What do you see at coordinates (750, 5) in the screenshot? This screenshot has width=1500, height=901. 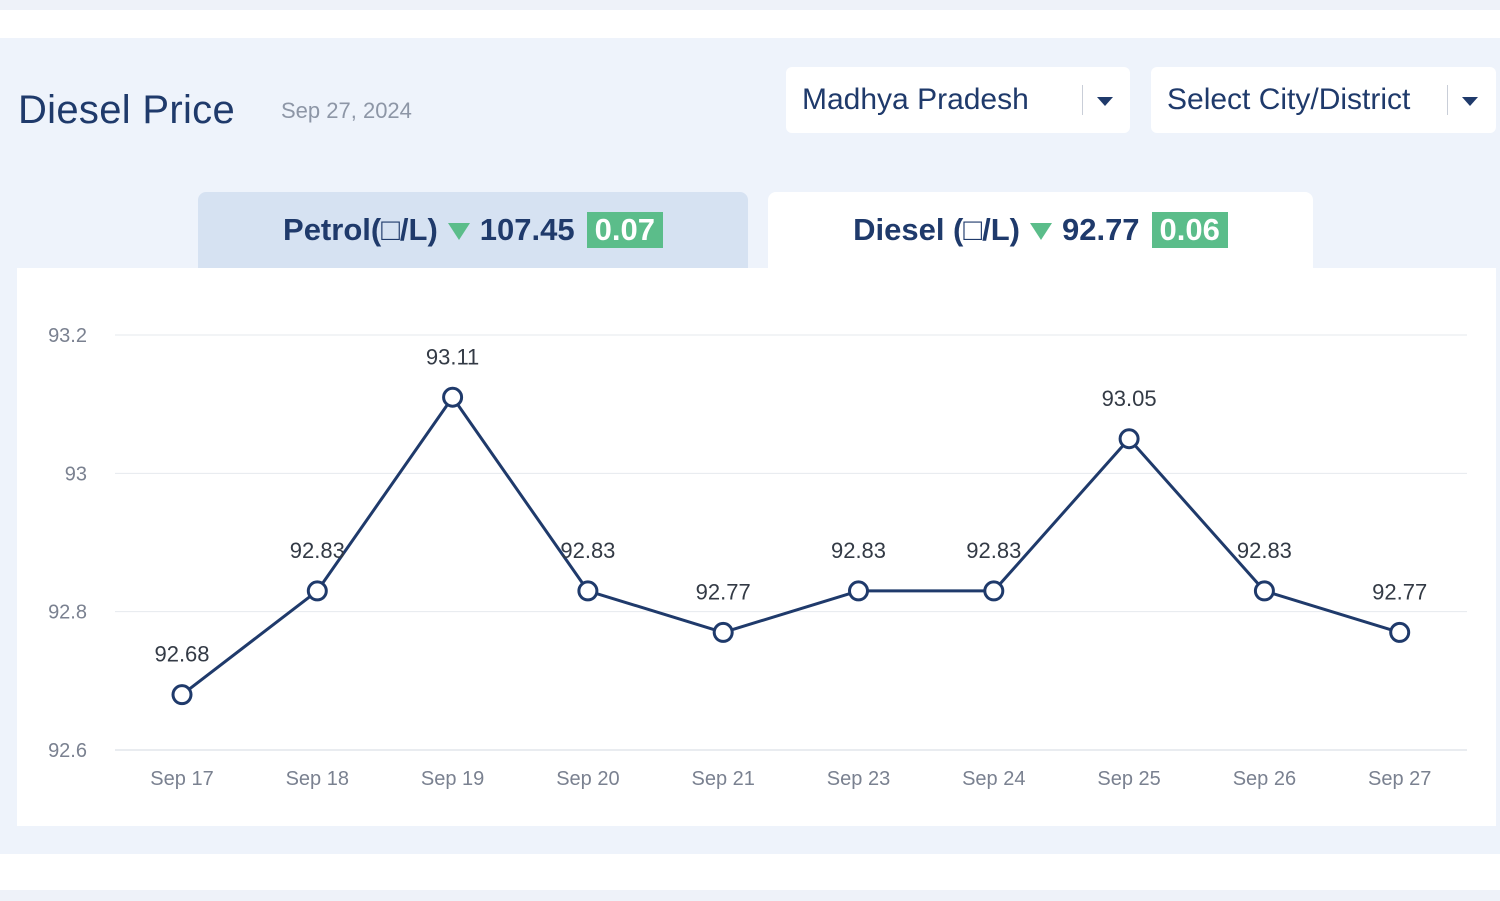 I see `top-strip` at bounding box center [750, 5].